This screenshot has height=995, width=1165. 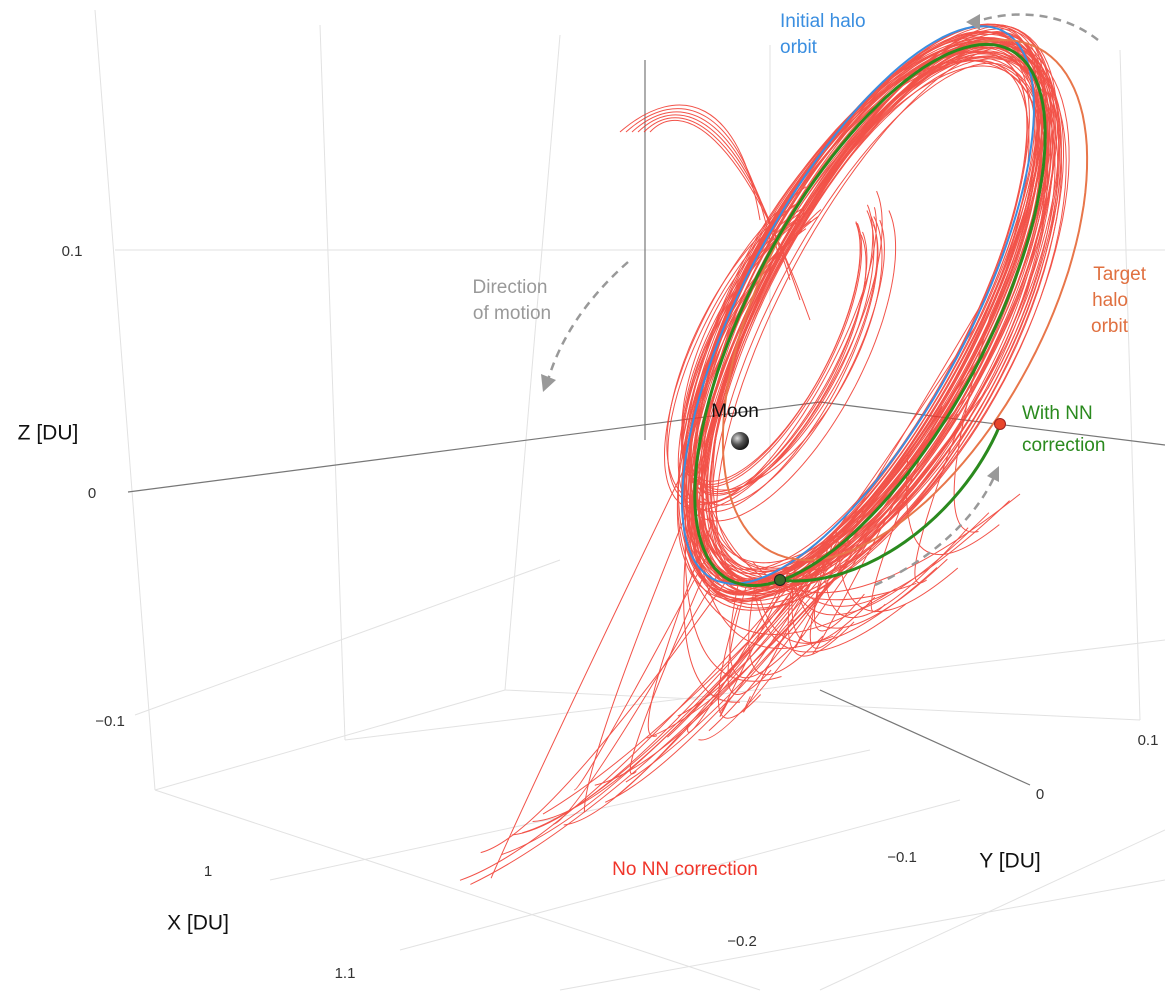 What do you see at coordinates (1057, 413) in the screenshot?
I see `annotation: With NN` at bounding box center [1057, 413].